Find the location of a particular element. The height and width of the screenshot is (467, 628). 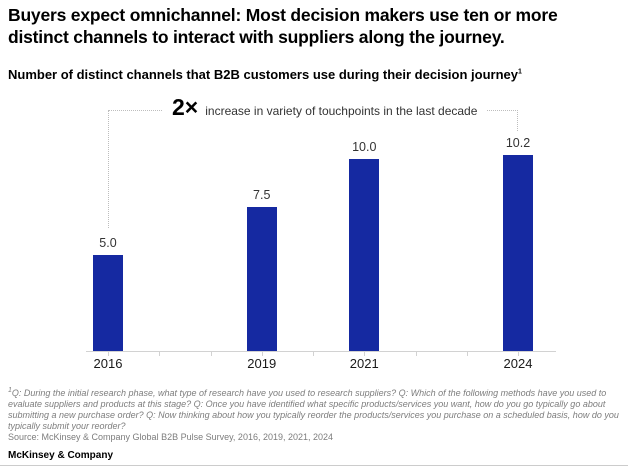

axis-tick-2023 is located at coordinates (467, 354).